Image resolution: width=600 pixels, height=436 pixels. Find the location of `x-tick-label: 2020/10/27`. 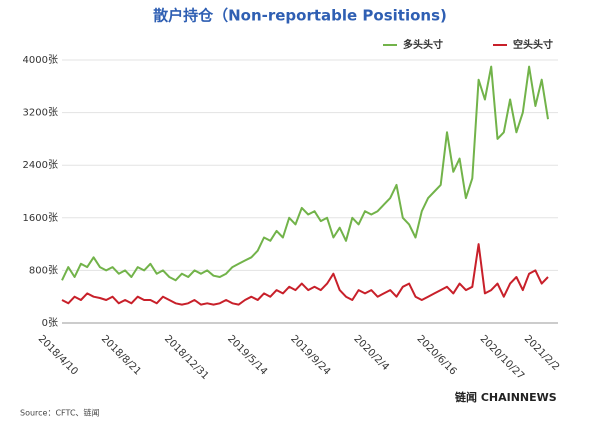

x-tick-label: 2020/10/27 is located at coordinates (502, 357).